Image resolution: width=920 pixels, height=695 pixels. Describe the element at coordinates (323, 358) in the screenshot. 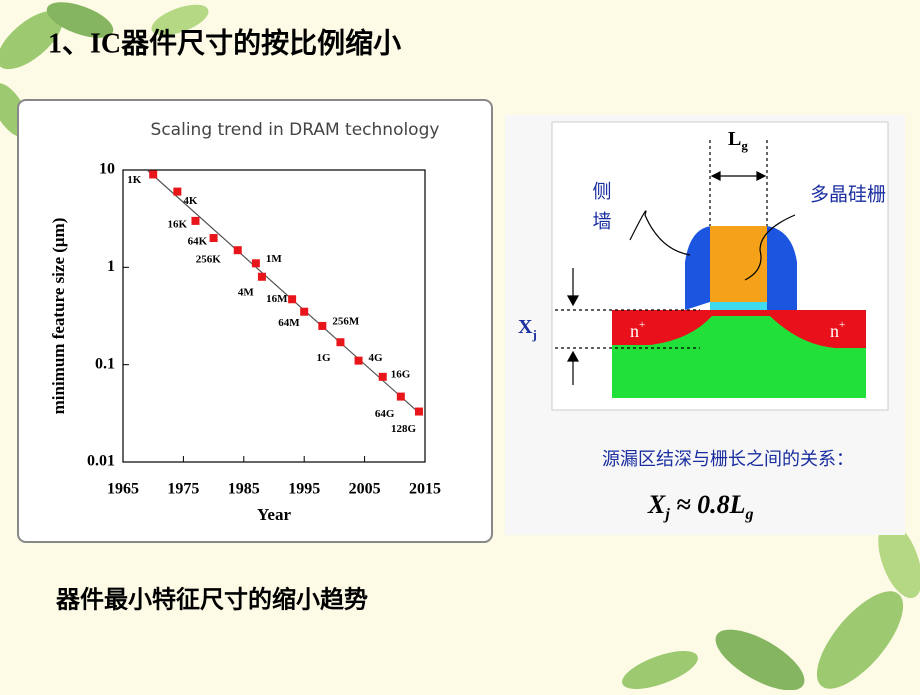

I see `point-label: 1G` at that location.